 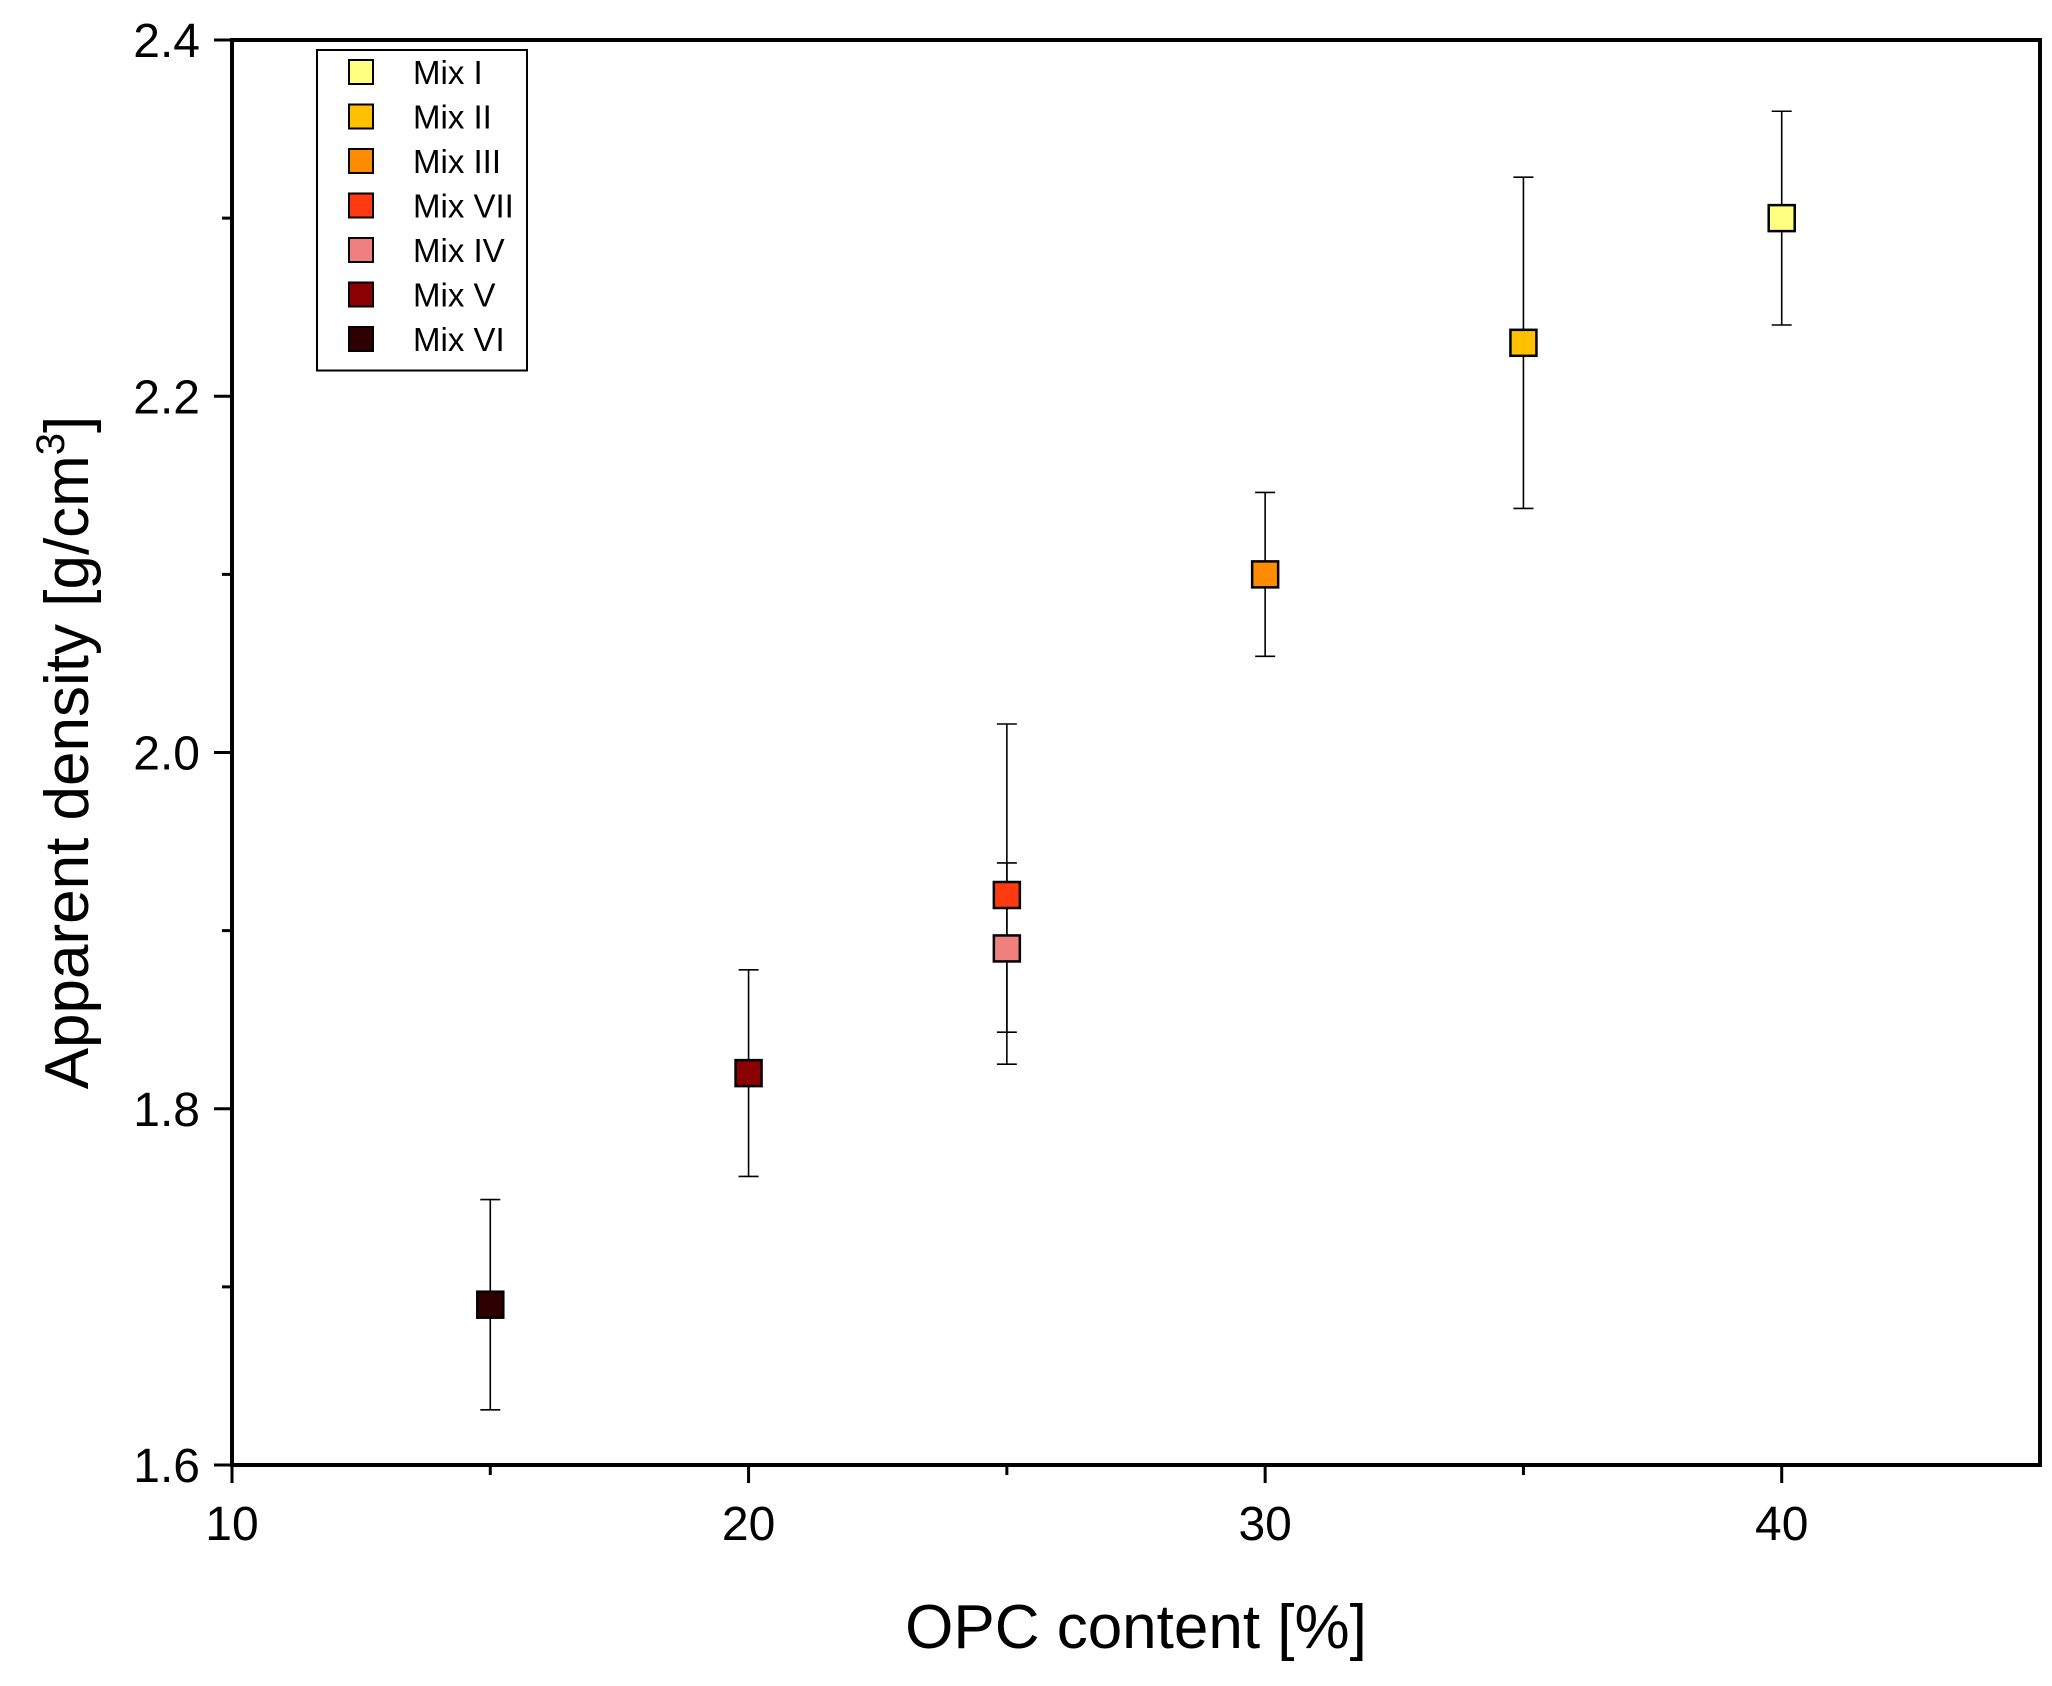 I want to click on legend-swatch-mix-iii, so click(x=361, y=161).